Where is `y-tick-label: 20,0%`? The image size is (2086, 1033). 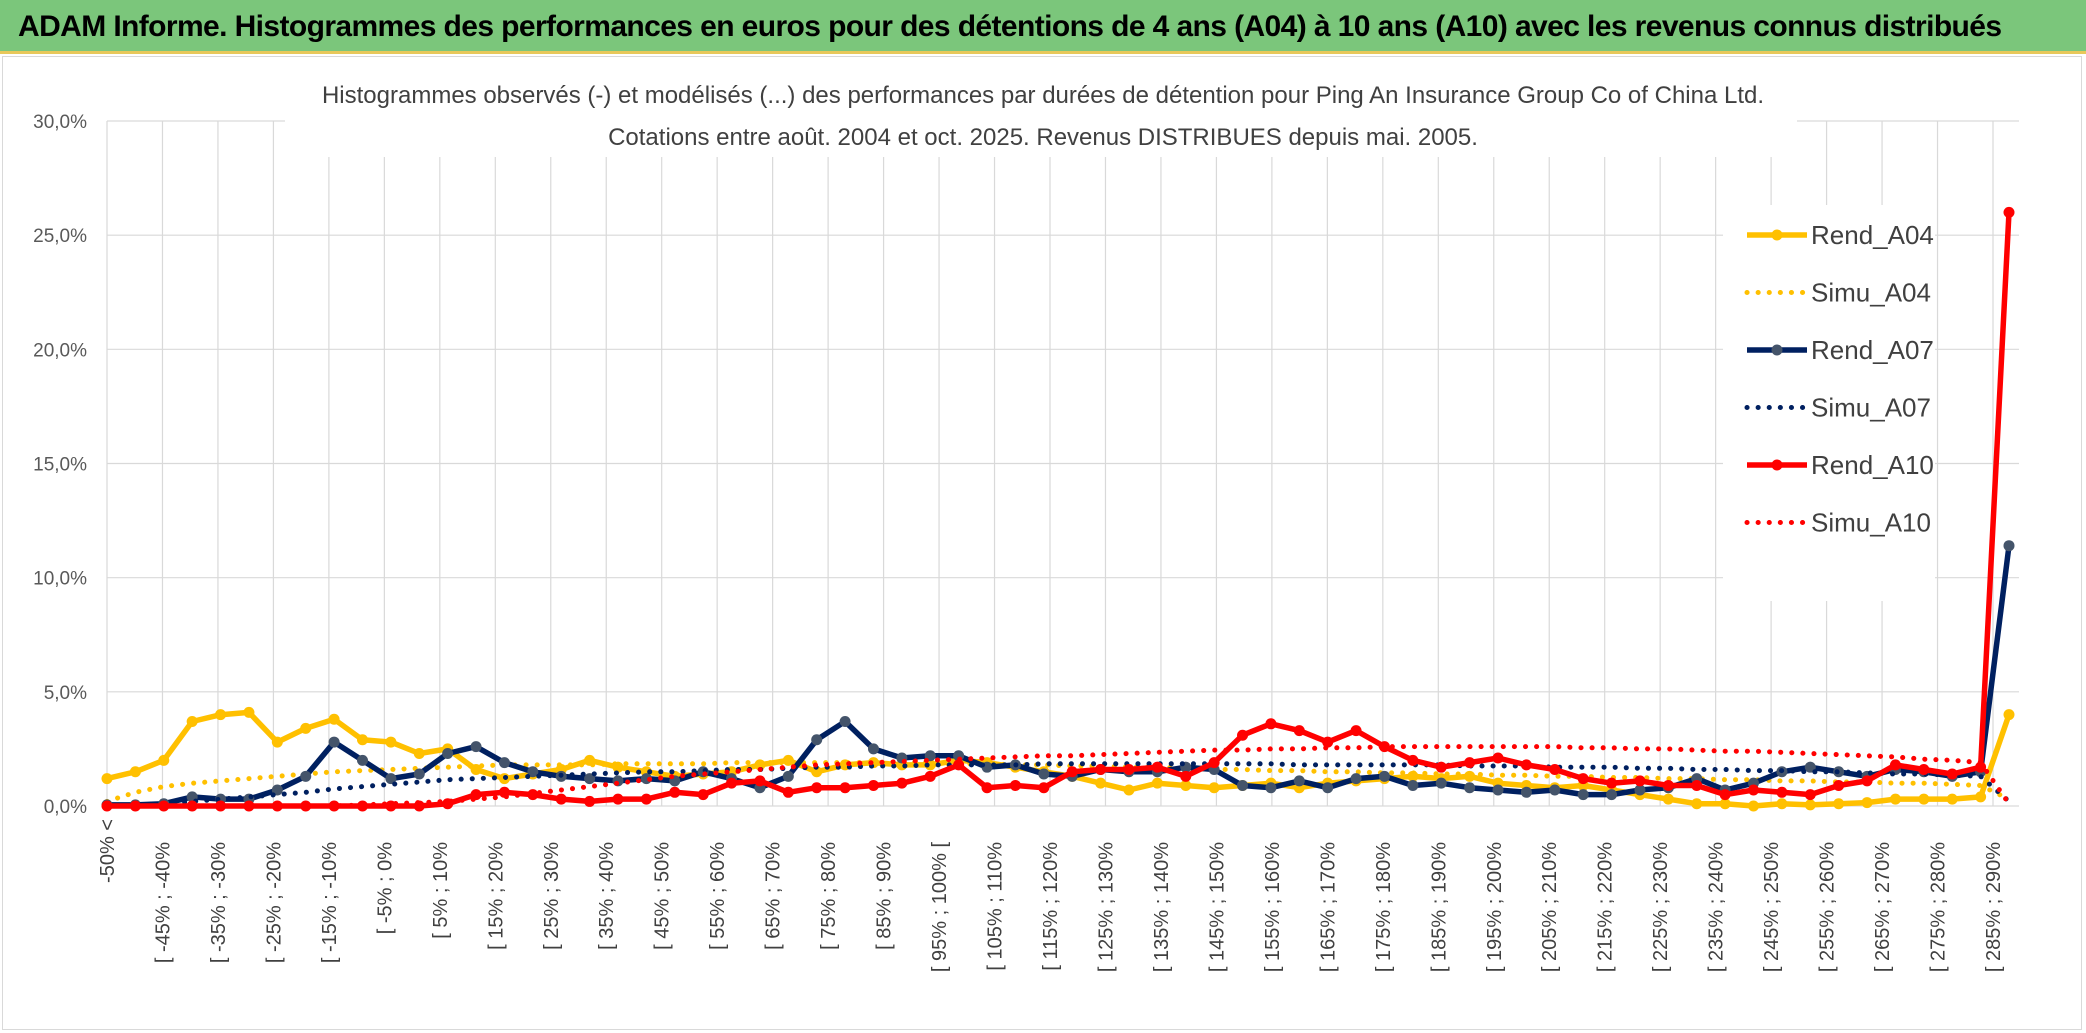 y-tick-label: 20,0% is located at coordinates (60, 350).